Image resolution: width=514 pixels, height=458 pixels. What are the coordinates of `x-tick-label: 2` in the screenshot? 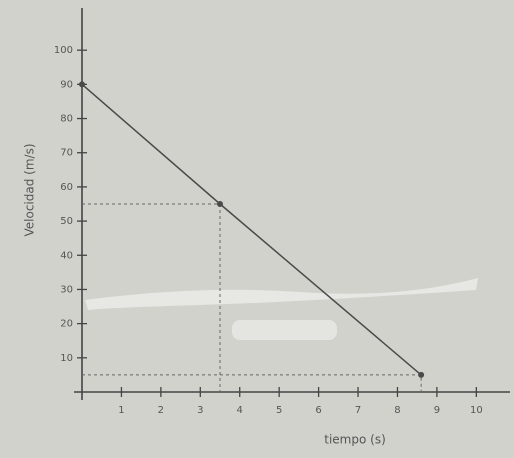 It's located at (161, 410).